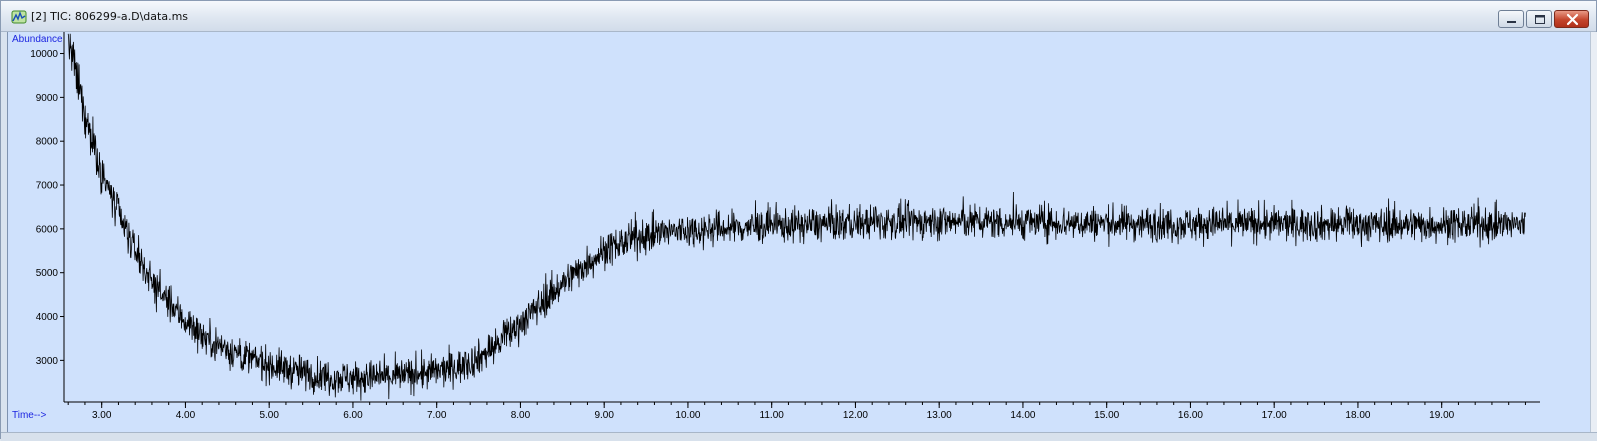  I want to click on title-bar: [2] TIC: 806299-a.D\data.ms, so click(798, 16).